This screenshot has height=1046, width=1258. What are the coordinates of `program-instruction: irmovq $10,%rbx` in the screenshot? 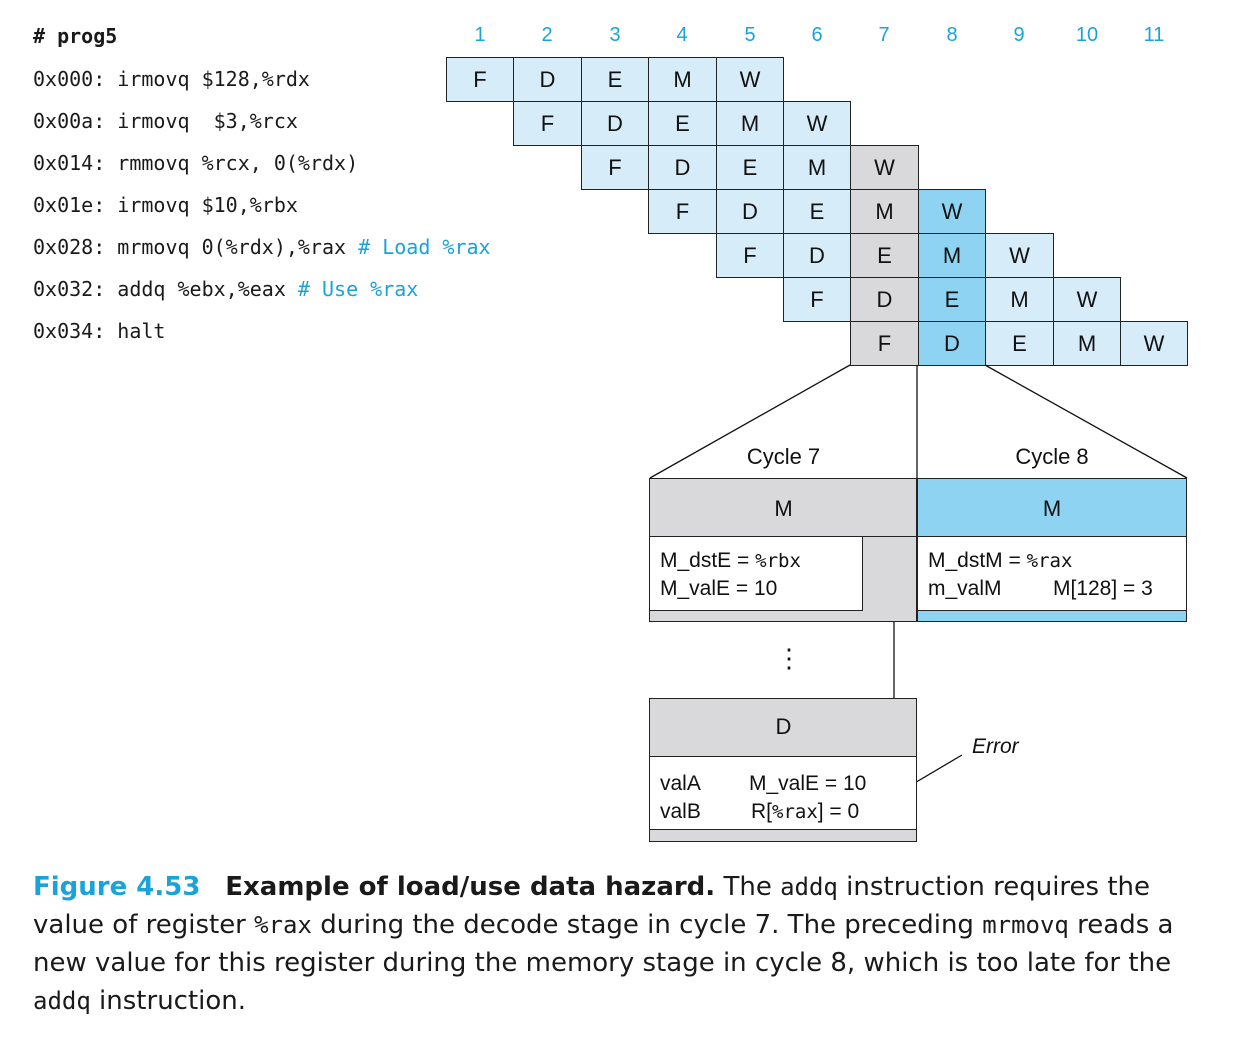 It's located at (207, 205).